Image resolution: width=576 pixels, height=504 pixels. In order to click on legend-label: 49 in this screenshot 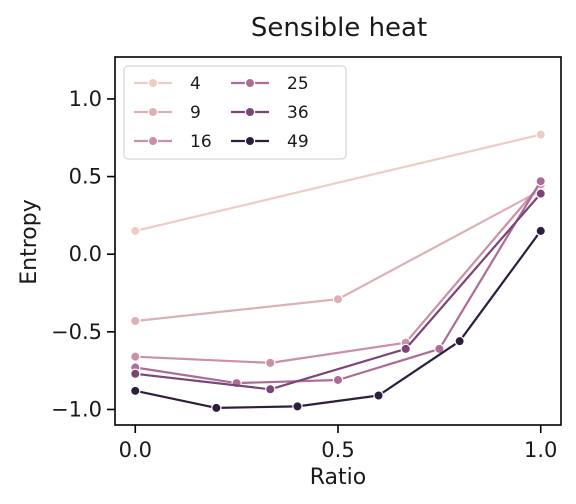, I will do `click(298, 142)`.